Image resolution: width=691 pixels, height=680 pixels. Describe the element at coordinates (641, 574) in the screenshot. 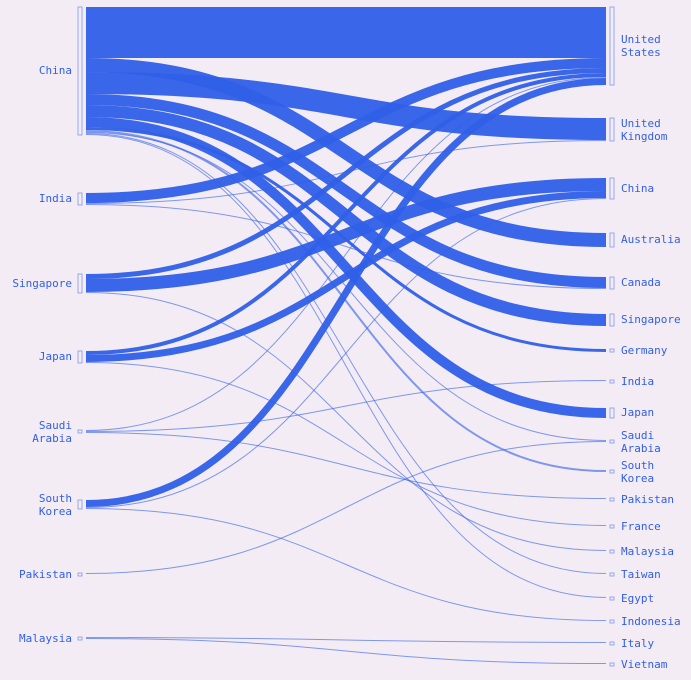

I see `node-label: Taiwan` at that location.